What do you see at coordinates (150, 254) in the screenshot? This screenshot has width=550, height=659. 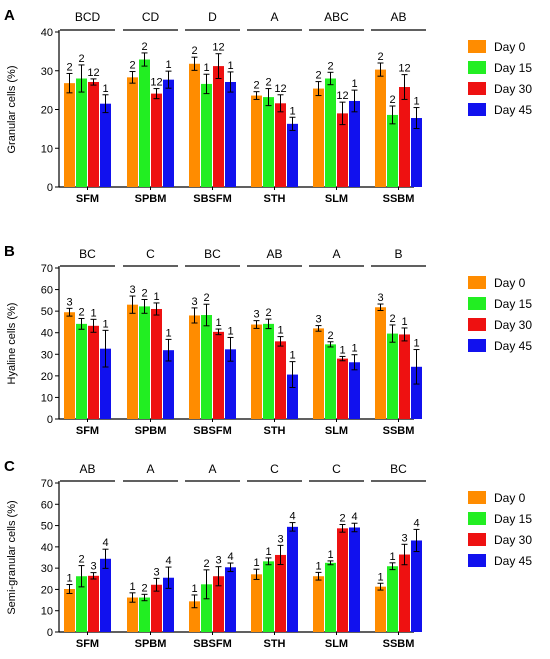 I see `group-letter: C` at bounding box center [150, 254].